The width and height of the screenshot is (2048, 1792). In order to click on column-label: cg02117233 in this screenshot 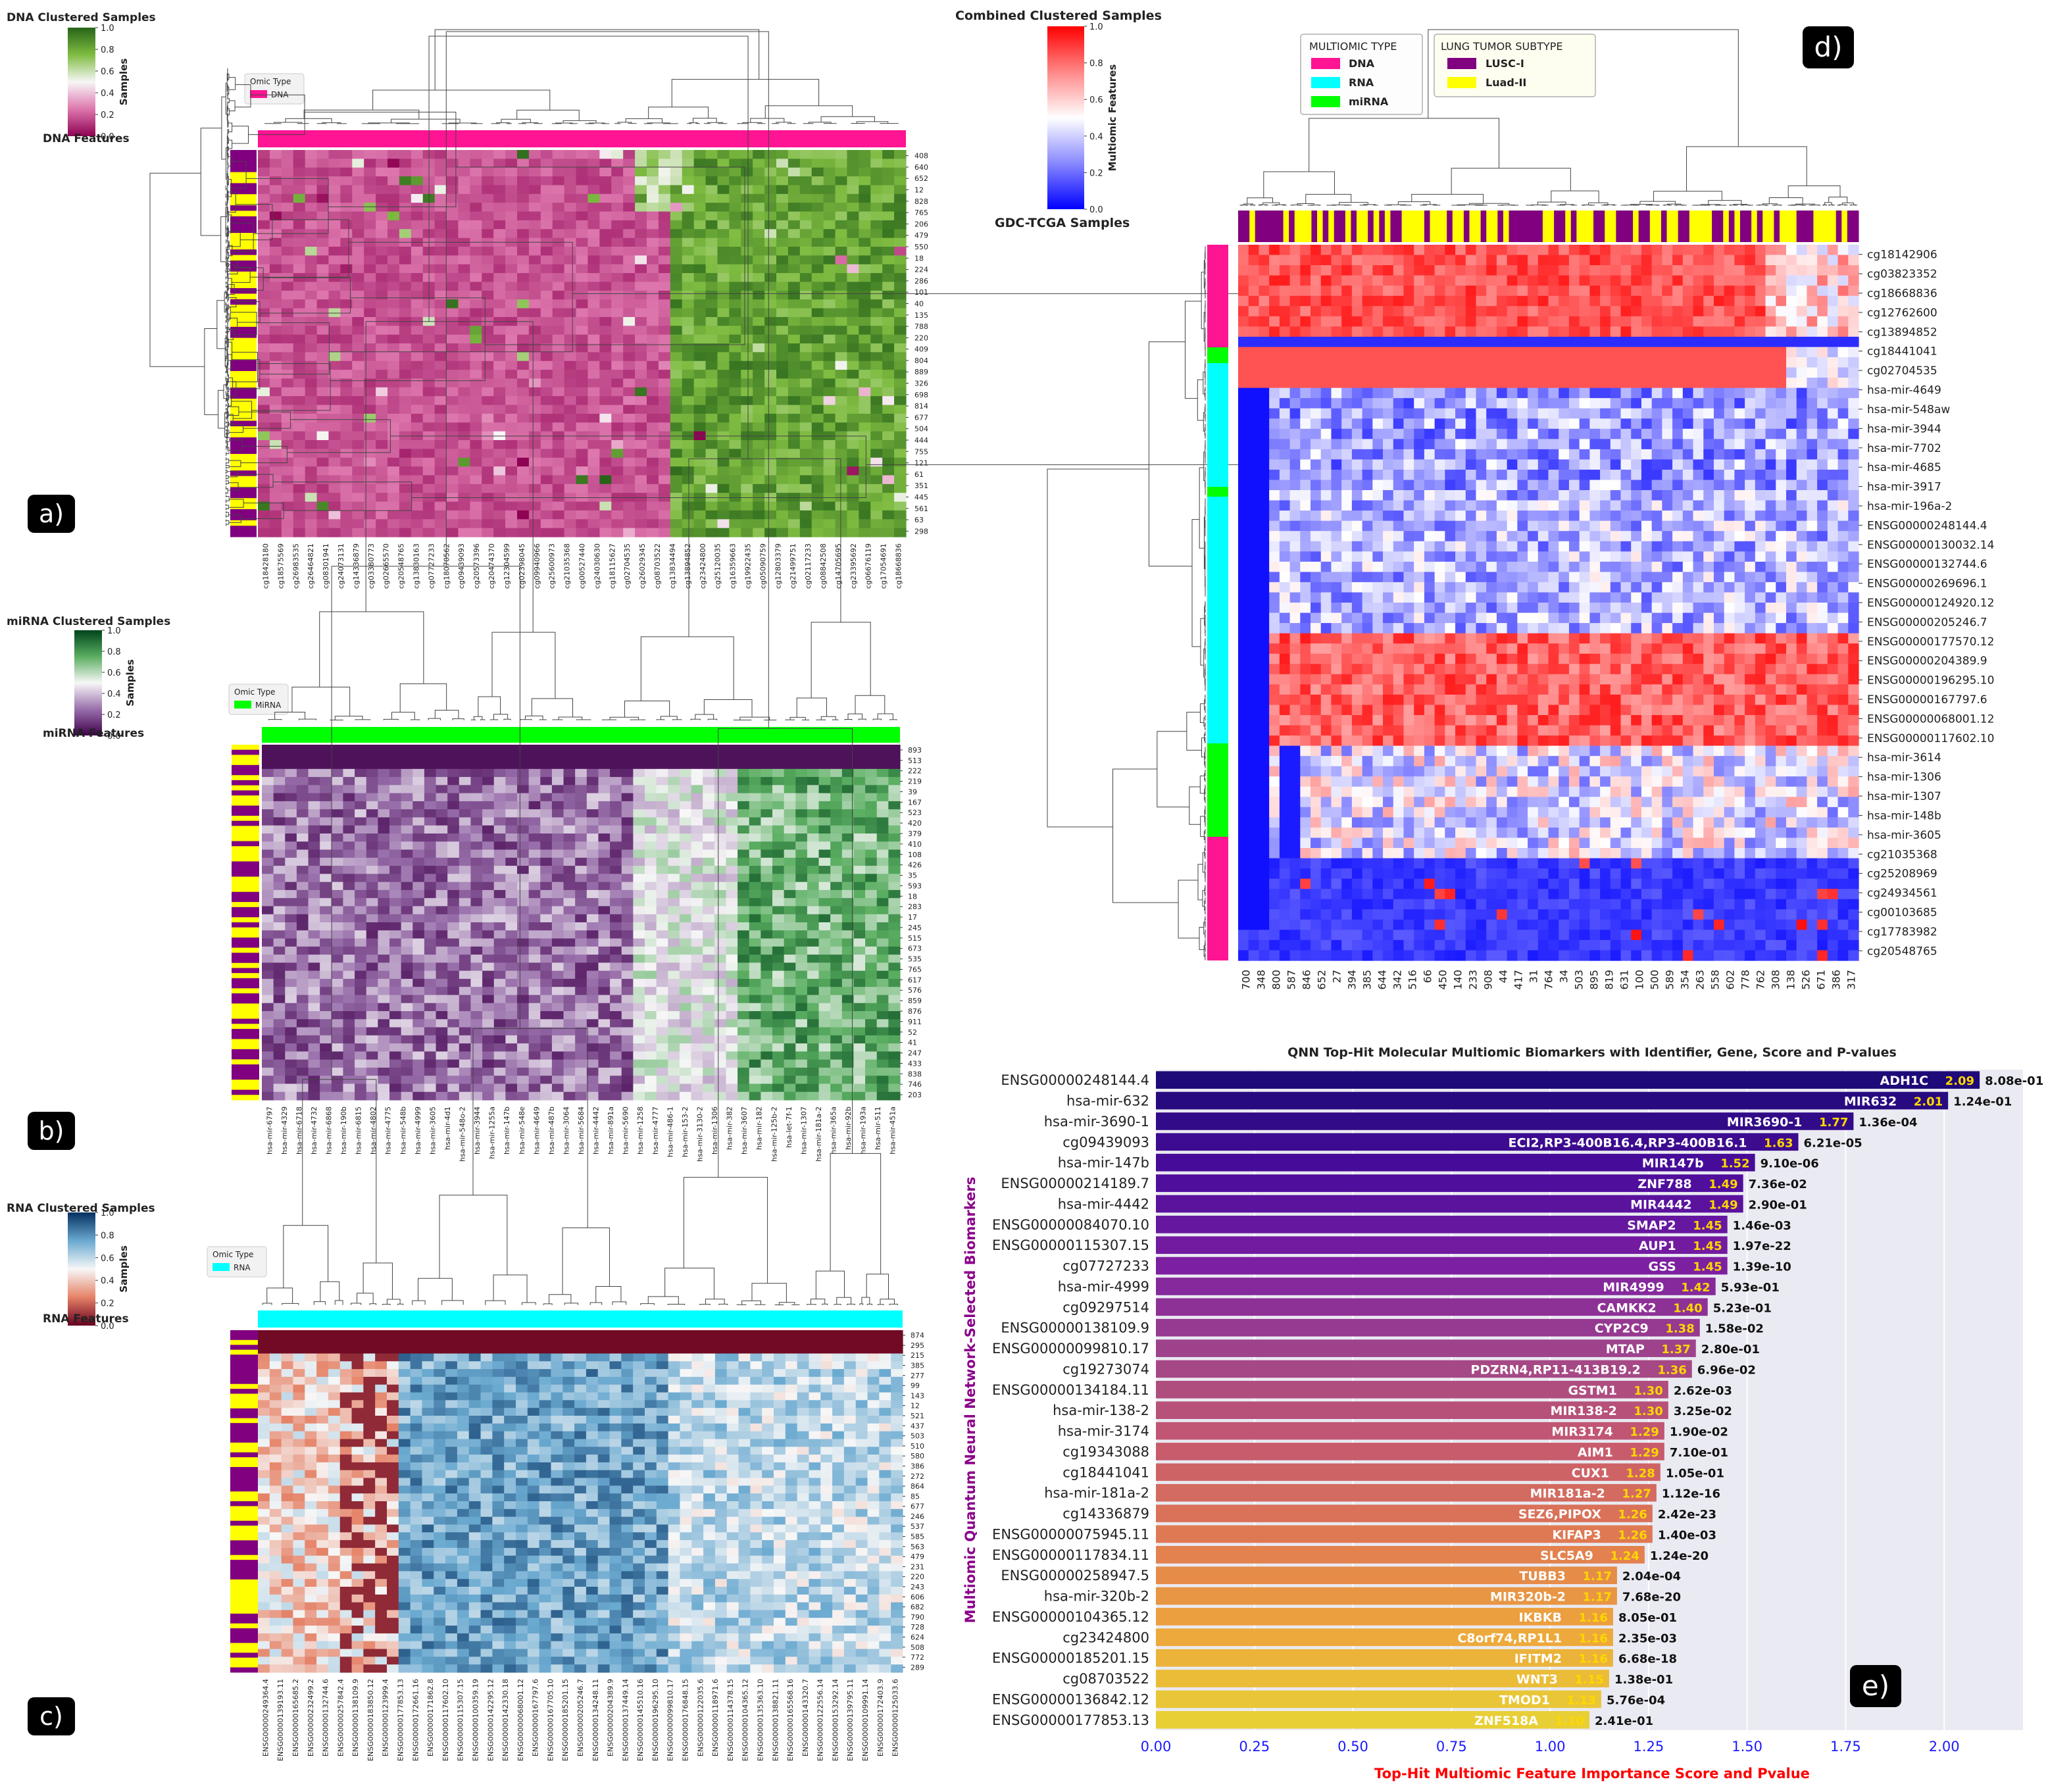, I will do `click(808, 566)`.